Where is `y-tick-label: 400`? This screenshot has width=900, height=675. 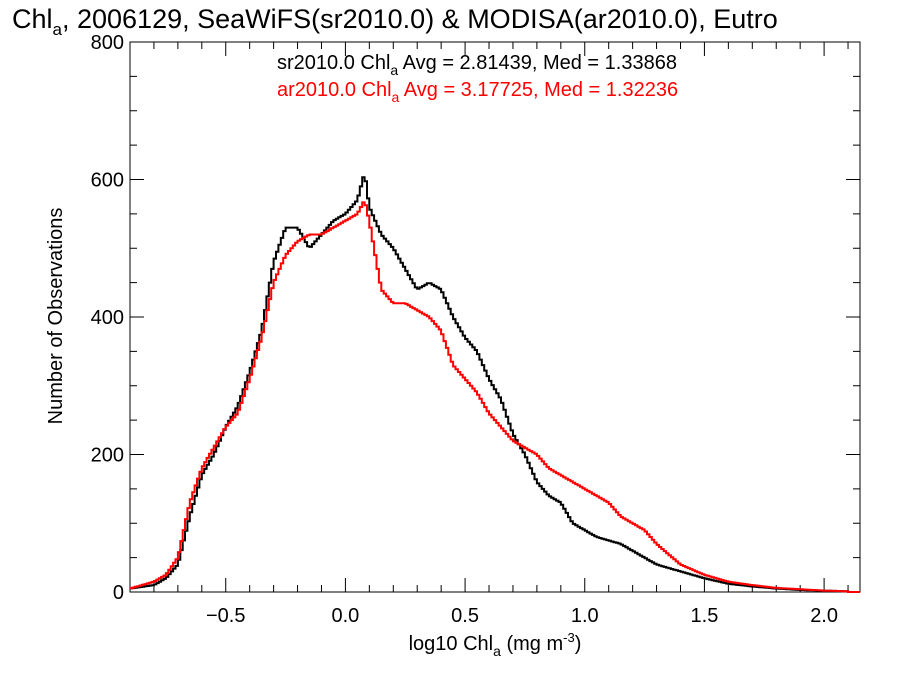
y-tick-label: 400 is located at coordinates (107, 318).